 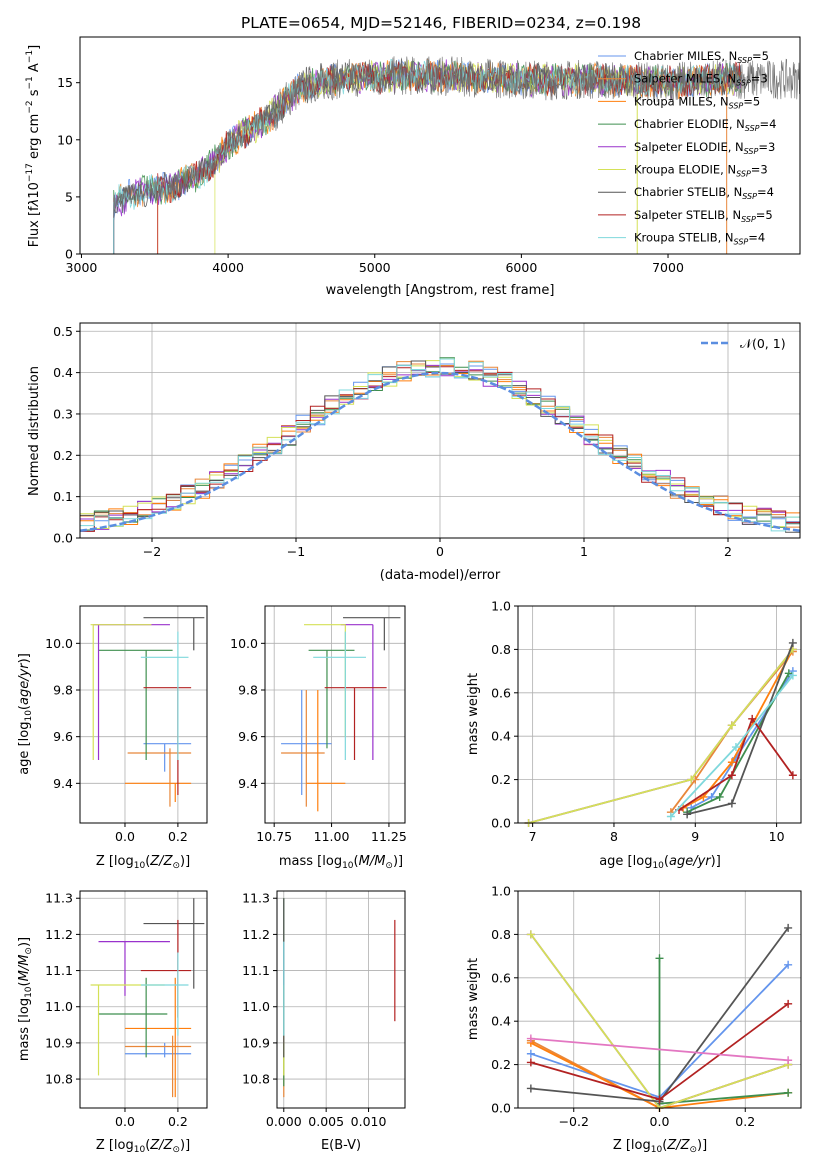 What do you see at coordinates (65, 82) in the screenshot?
I see `y-tick-label: 15` at bounding box center [65, 82].